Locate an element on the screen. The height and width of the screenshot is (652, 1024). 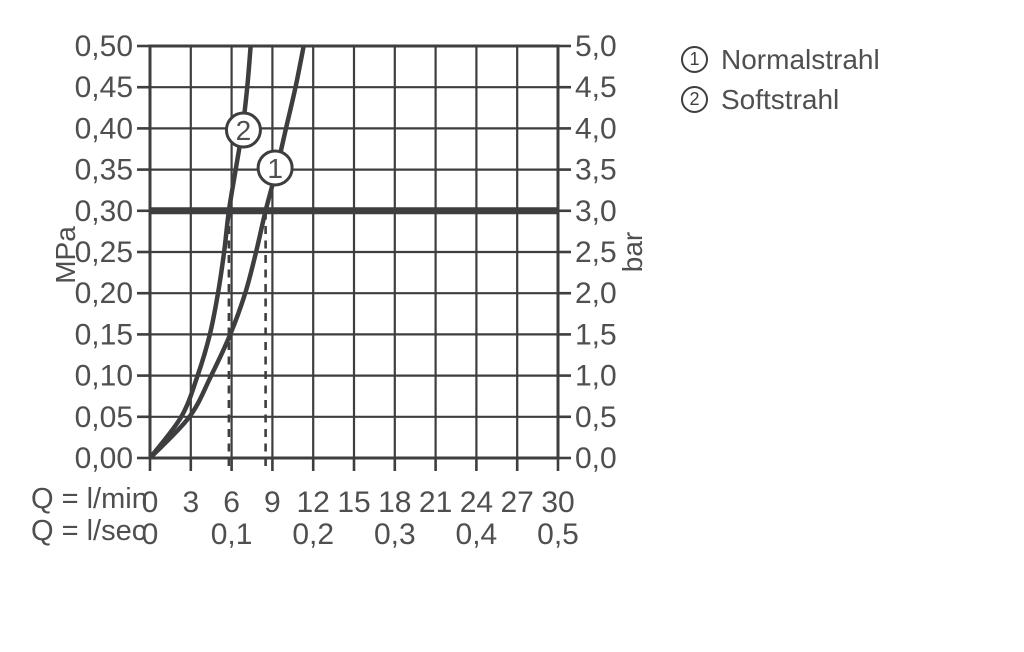
legend-number-1-icon: 1 is located at coordinates (694, 59).